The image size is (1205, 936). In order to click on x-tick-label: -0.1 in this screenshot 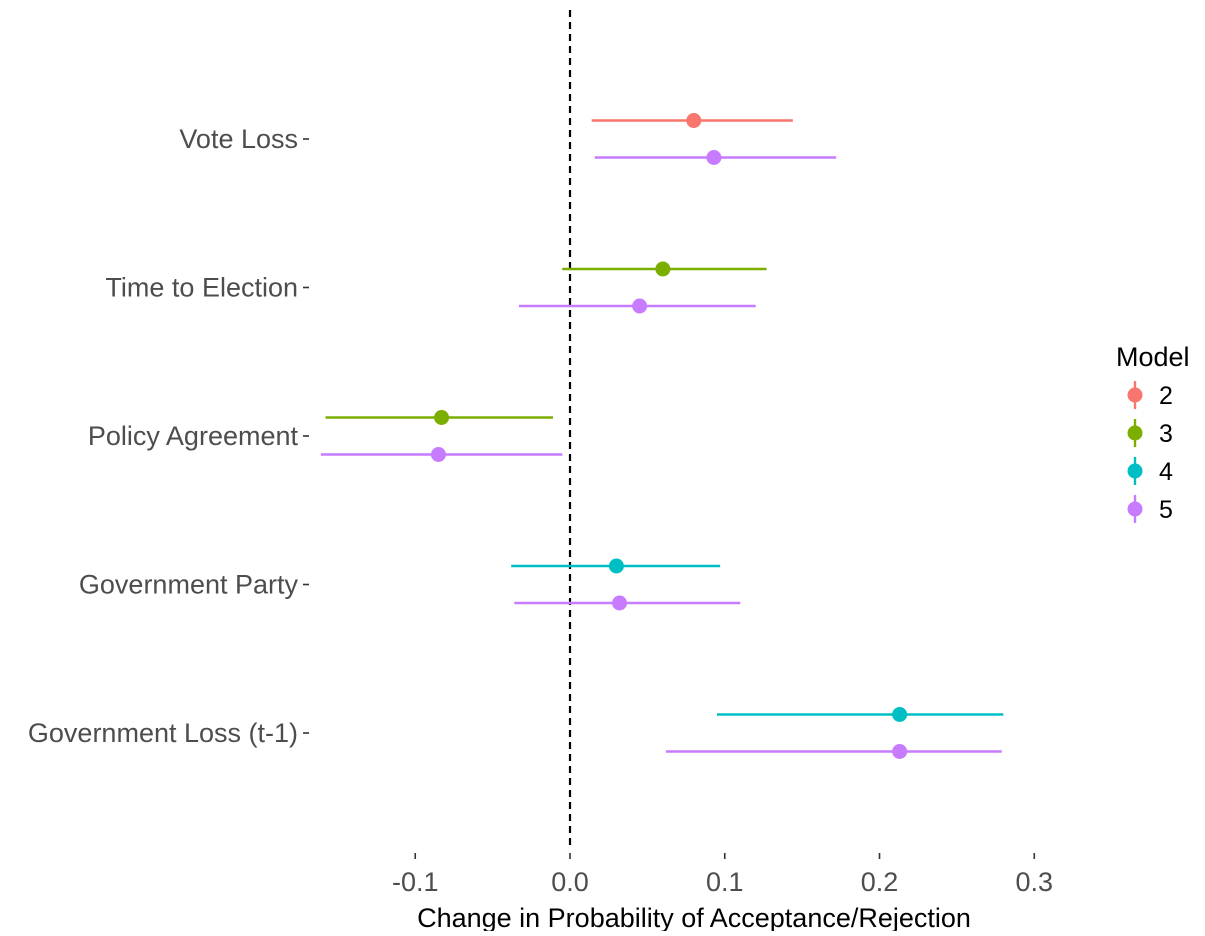, I will do `click(415, 882)`.